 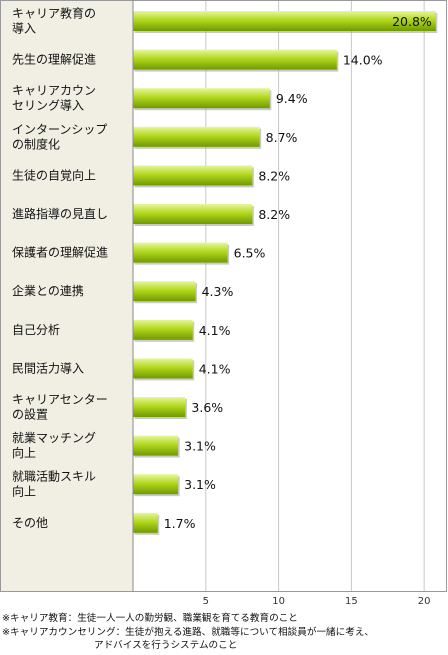 I want to click on footnote-career-education: ※キャリア教育：生徒一人一人の勤労観、職業観を育てる教育のこと, so click(x=150, y=618).